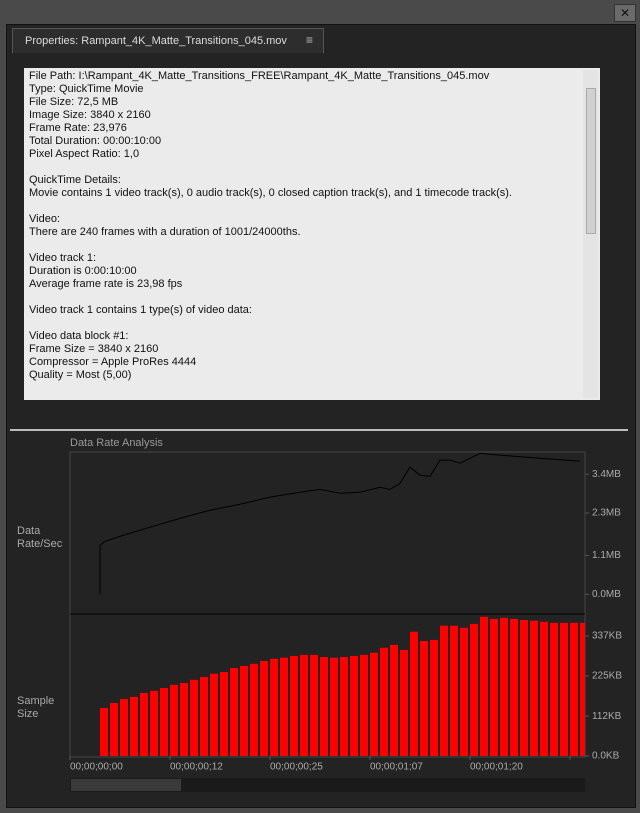 The width and height of the screenshot is (640, 813). I want to click on x-tick-label: 00;00;00;12, so click(196, 767).